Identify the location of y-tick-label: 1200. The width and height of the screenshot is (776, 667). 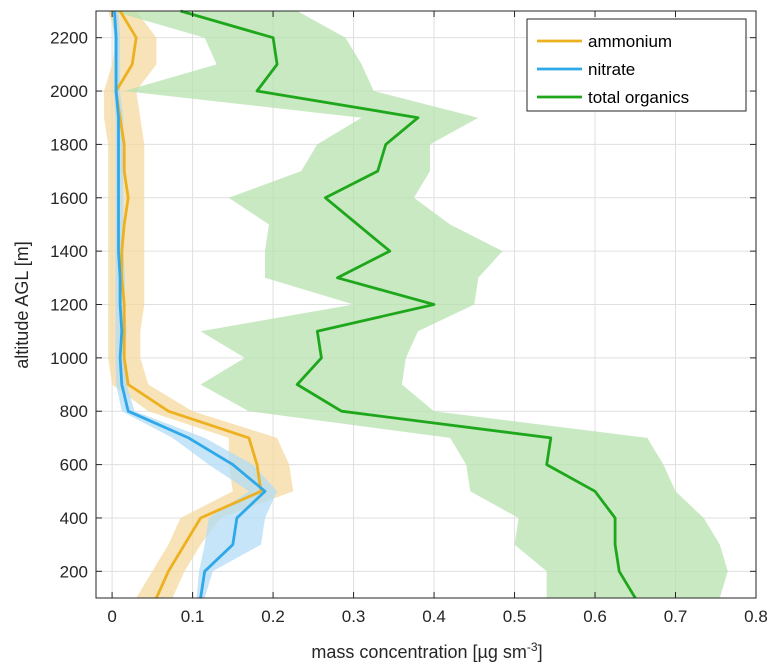
(69, 305).